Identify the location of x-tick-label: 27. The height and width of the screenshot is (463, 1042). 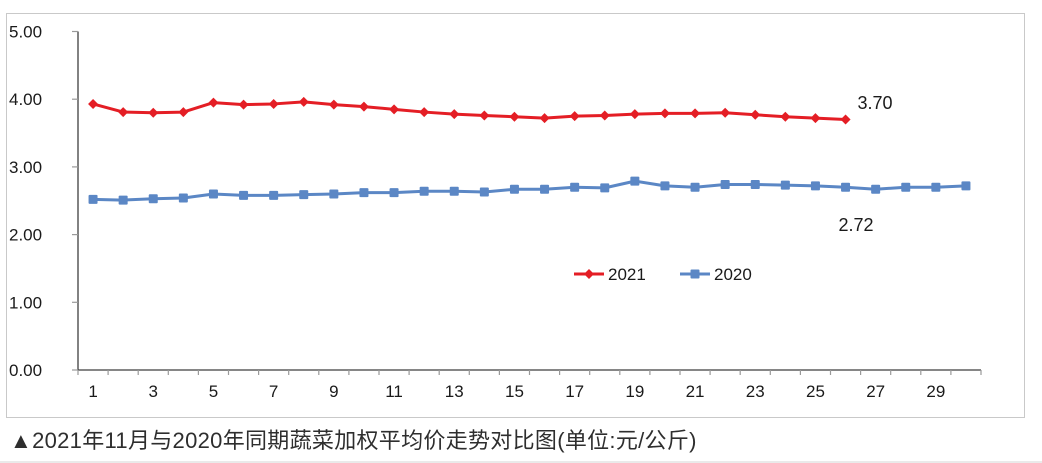
(875, 391).